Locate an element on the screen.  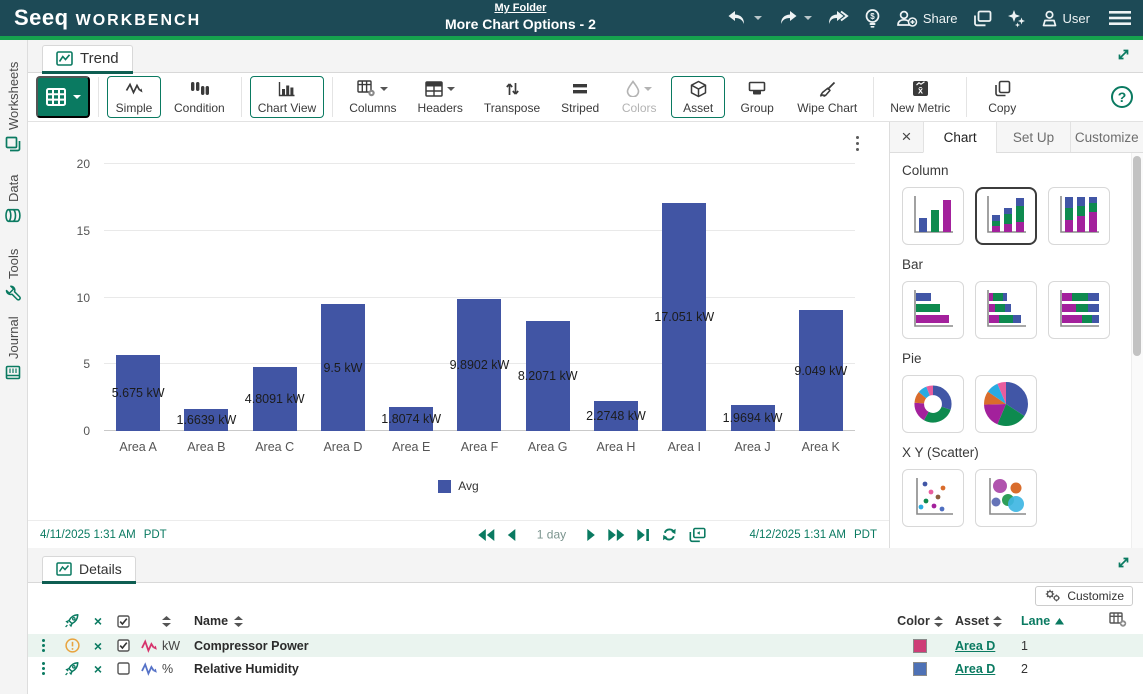
bar-area-f: 9.8902 kW is located at coordinates (479, 364).